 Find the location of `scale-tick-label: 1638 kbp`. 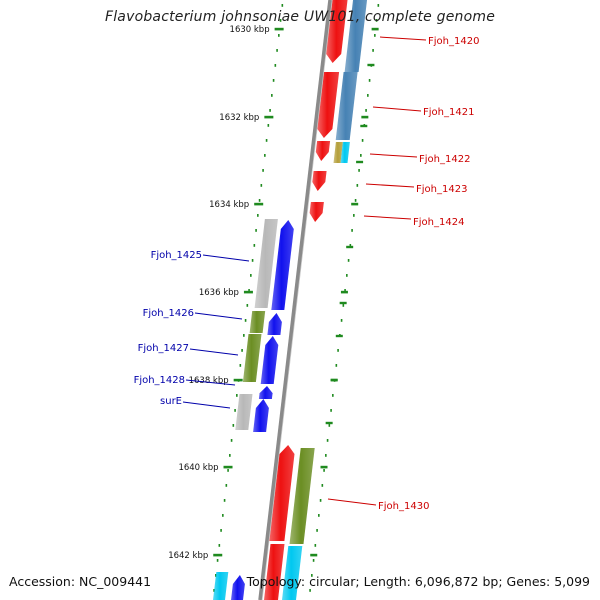

scale-tick-label: 1638 kbp is located at coordinates (209, 381).